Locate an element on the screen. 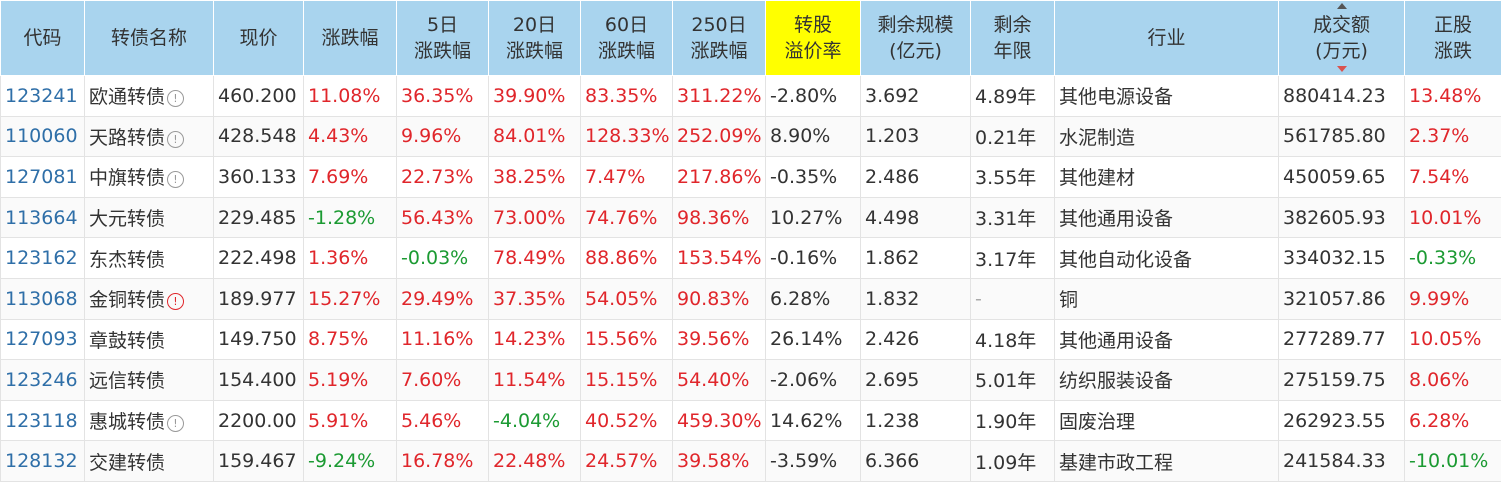 The width and height of the screenshot is (1501, 483). scale-value: 2.426 is located at coordinates (892, 339).